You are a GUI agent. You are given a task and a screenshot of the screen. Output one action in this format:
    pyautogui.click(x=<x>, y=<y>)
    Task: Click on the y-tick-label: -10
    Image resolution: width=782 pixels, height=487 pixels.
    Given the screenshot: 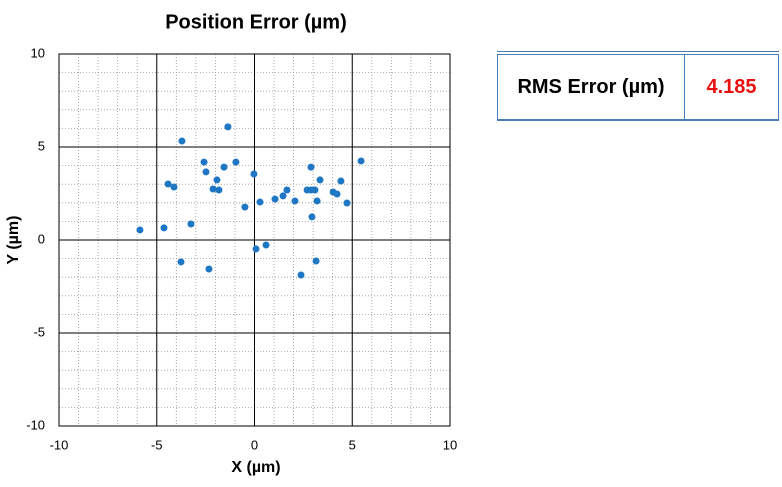 What is the action you would take?
    pyautogui.click(x=35, y=424)
    